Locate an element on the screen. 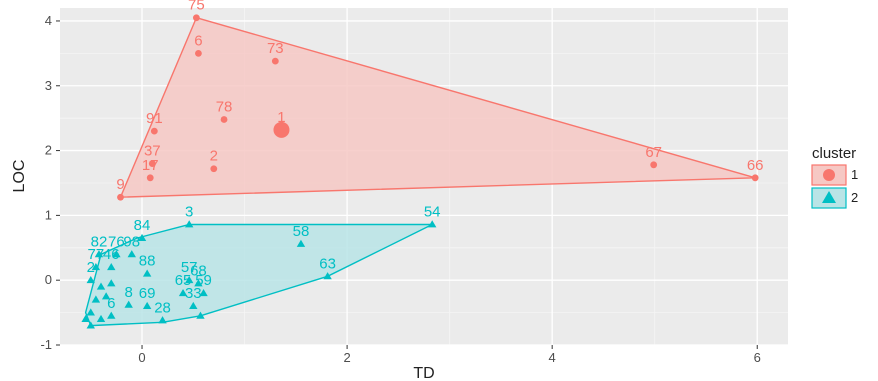 The height and width of the screenshot is (381, 878). point-label: 54 is located at coordinates (432, 211).